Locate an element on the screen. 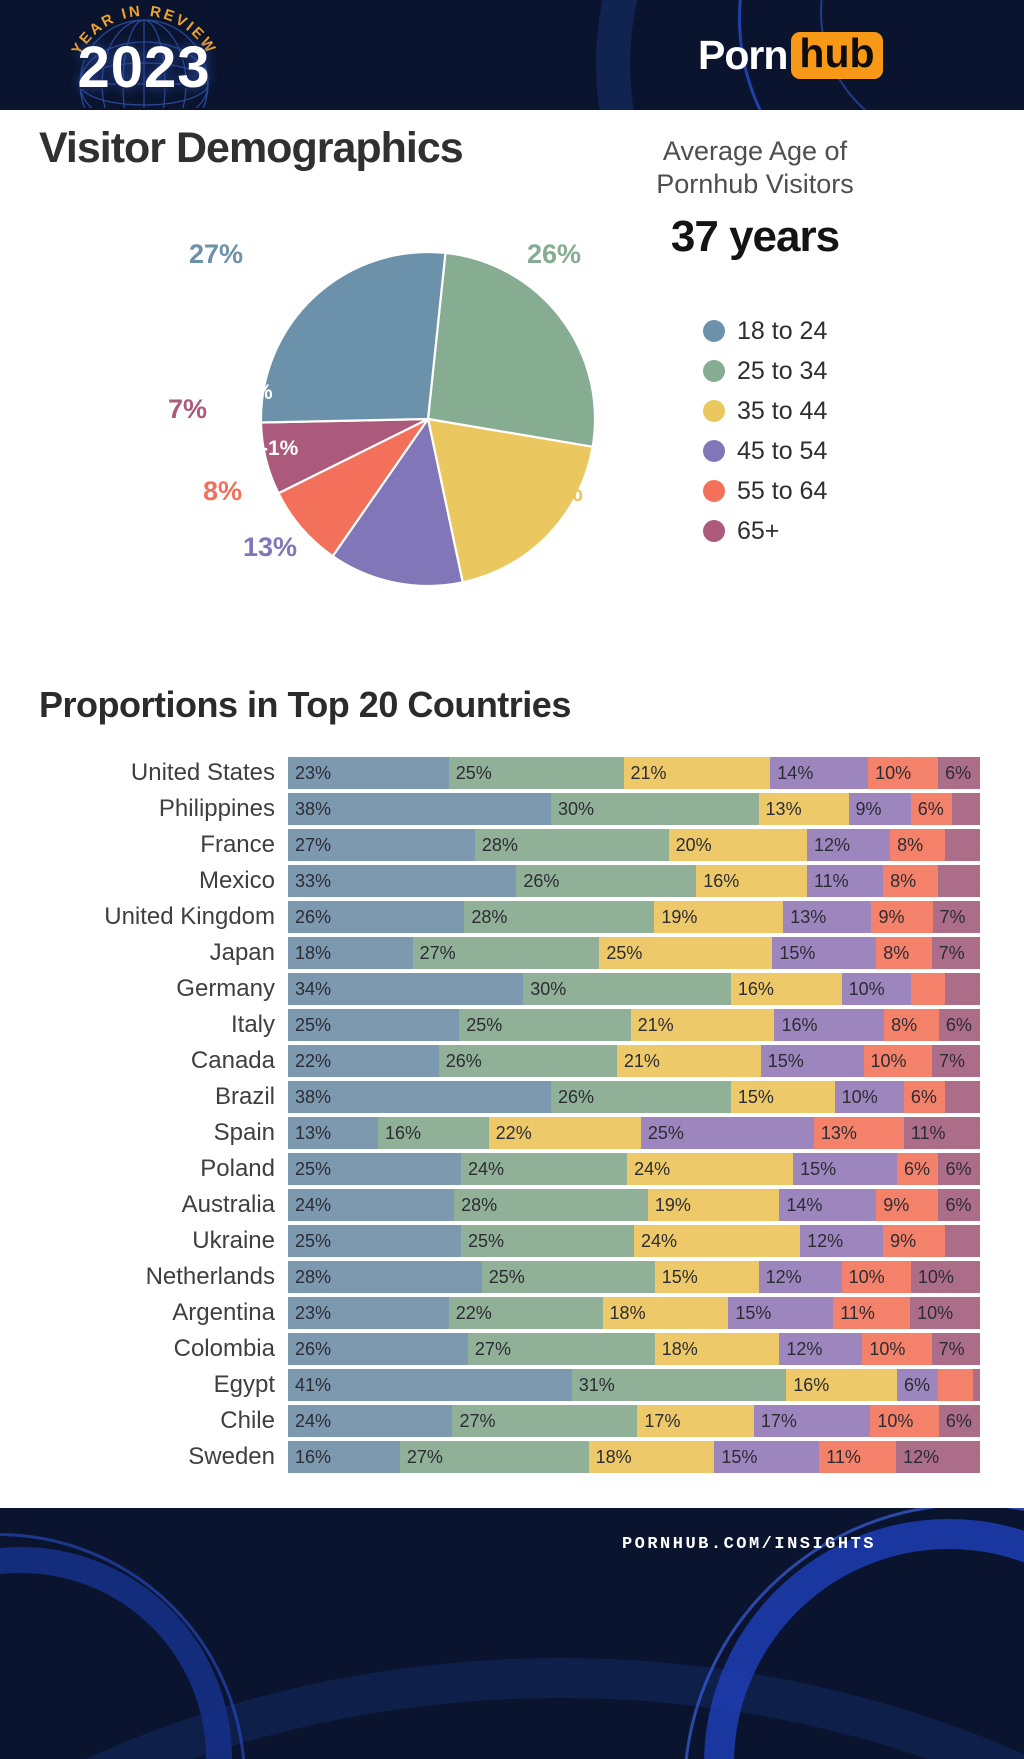 This screenshot has height=1759, width=1024. legend-dot-icon is located at coordinates (714, 411).